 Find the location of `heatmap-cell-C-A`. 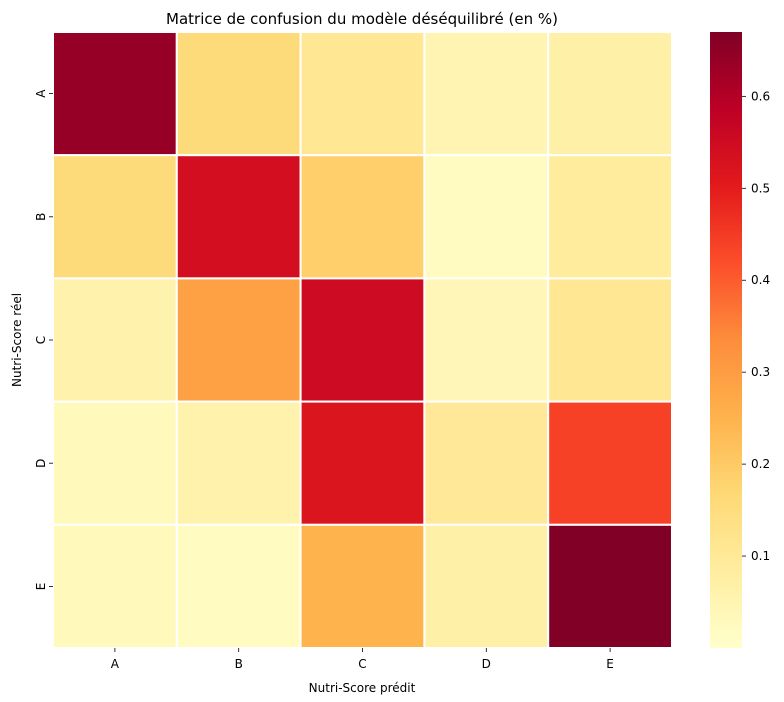

heatmap-cell-C-A is located at coordinates (115, 340).